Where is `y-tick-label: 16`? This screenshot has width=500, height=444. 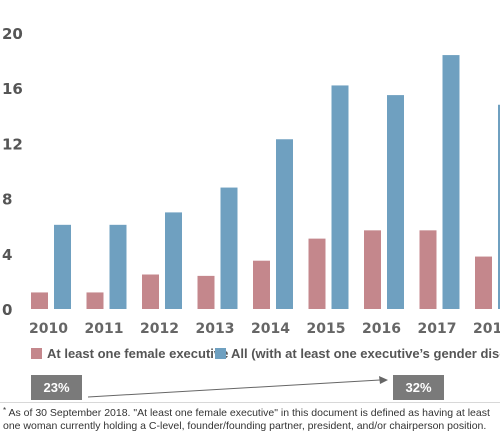
y-tick-label: 16 is located at coordinates (12, 89).